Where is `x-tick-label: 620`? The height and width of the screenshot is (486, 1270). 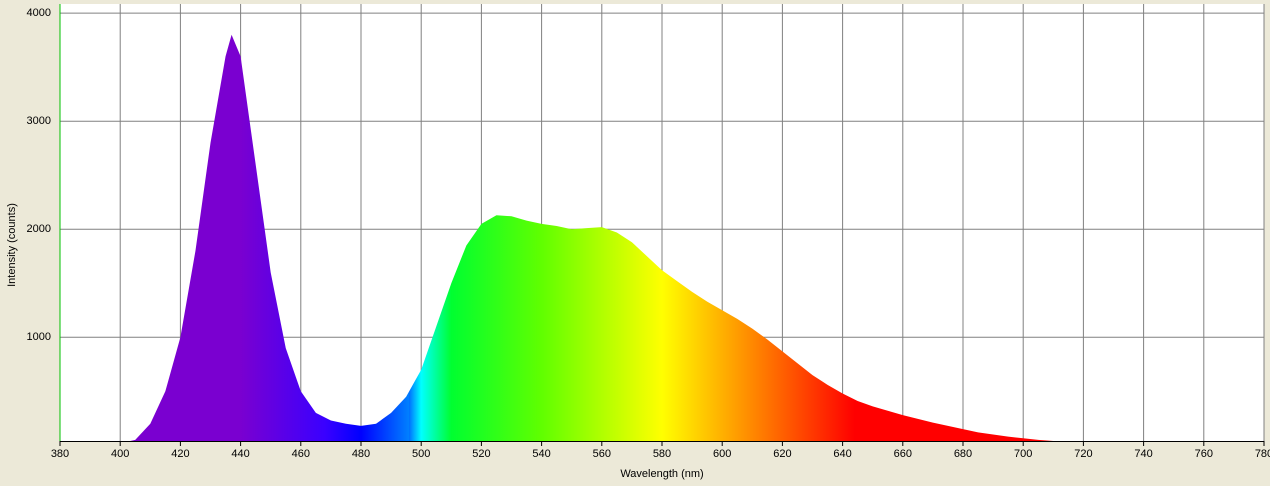 x-tick-label: 620 is located at coordinates (782, 454).